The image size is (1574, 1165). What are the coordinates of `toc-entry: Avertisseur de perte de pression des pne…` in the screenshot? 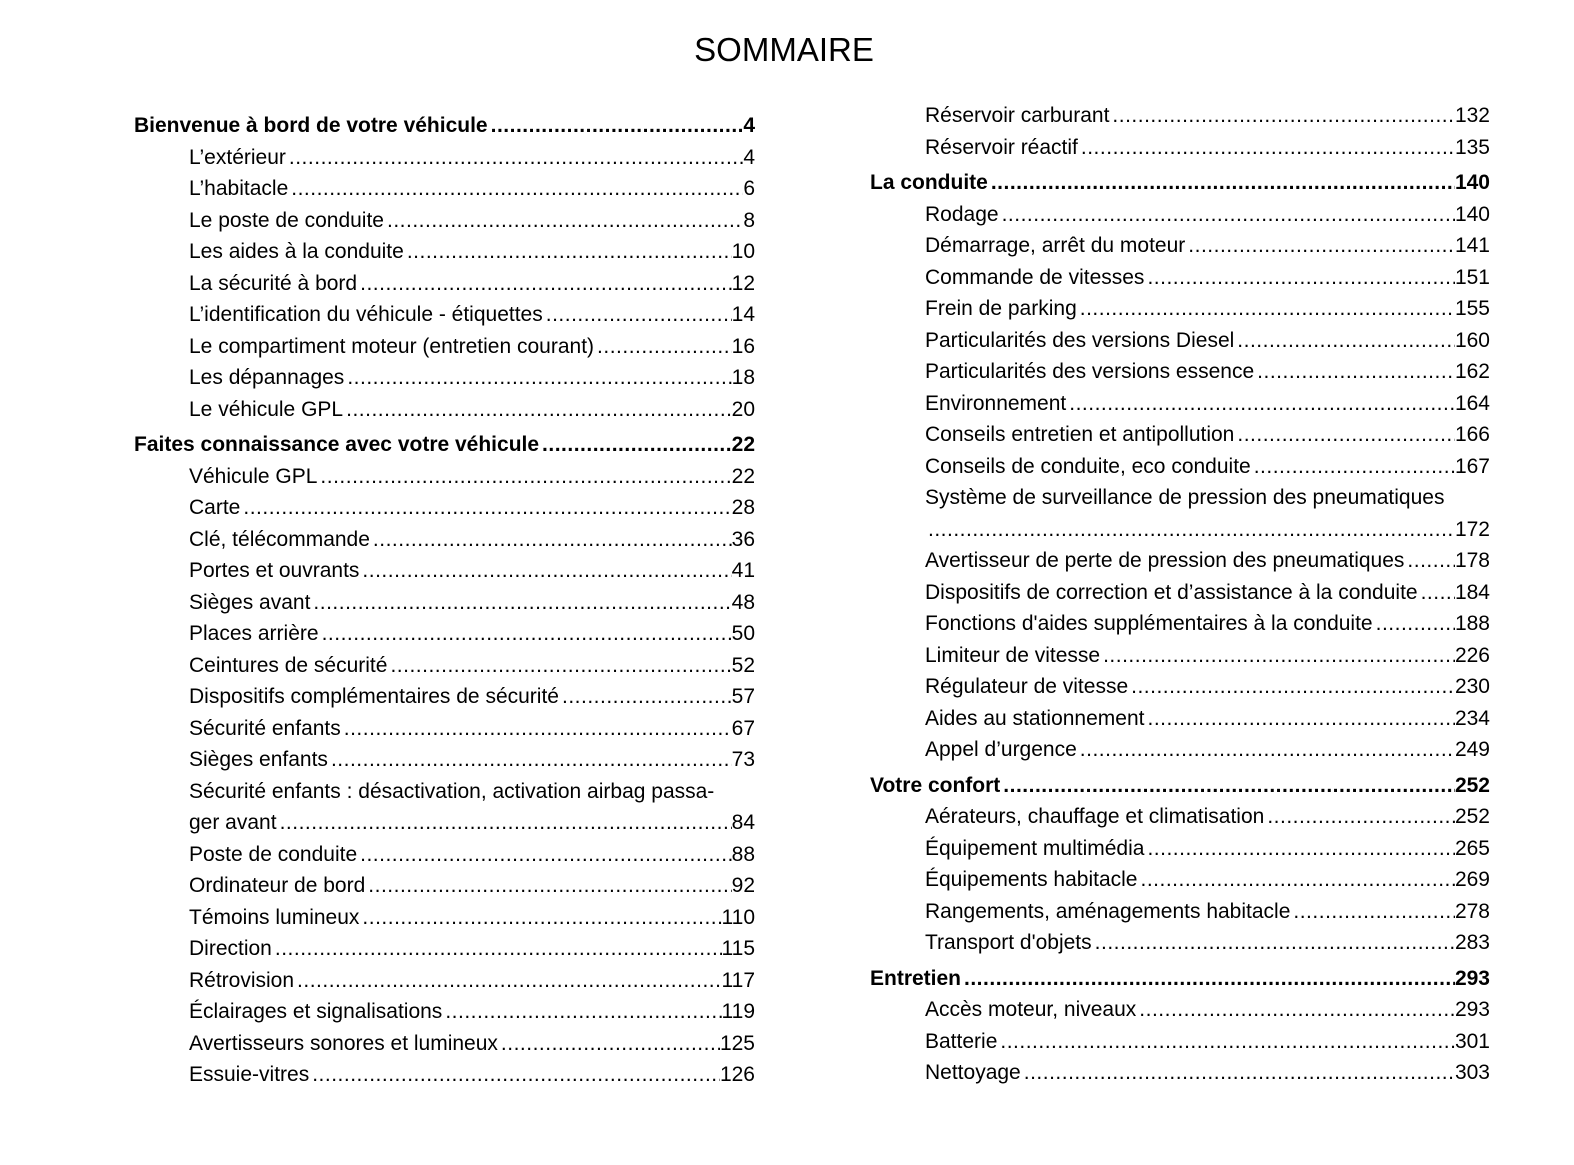 It's located at (1180, 561).